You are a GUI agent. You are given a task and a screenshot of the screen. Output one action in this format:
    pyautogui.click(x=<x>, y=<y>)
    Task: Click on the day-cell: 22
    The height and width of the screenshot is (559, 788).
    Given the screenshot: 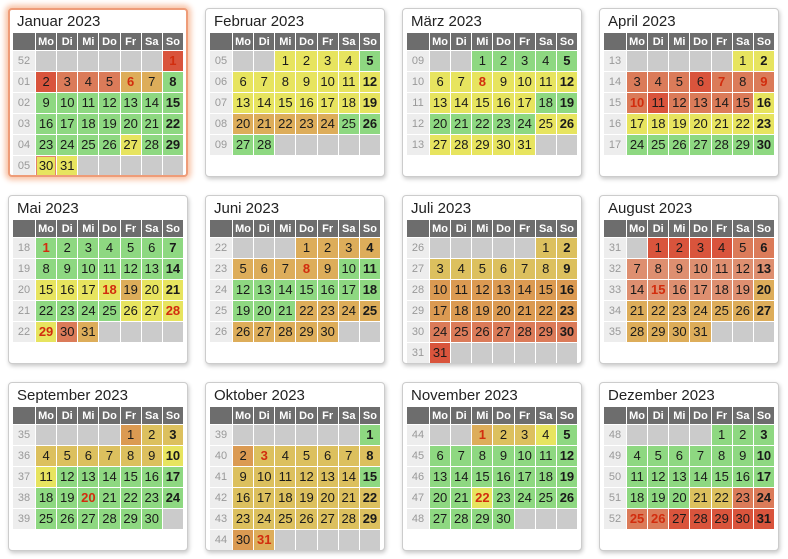 What is the action you would take?
    pyautogui.click(x=46, y=311)
    